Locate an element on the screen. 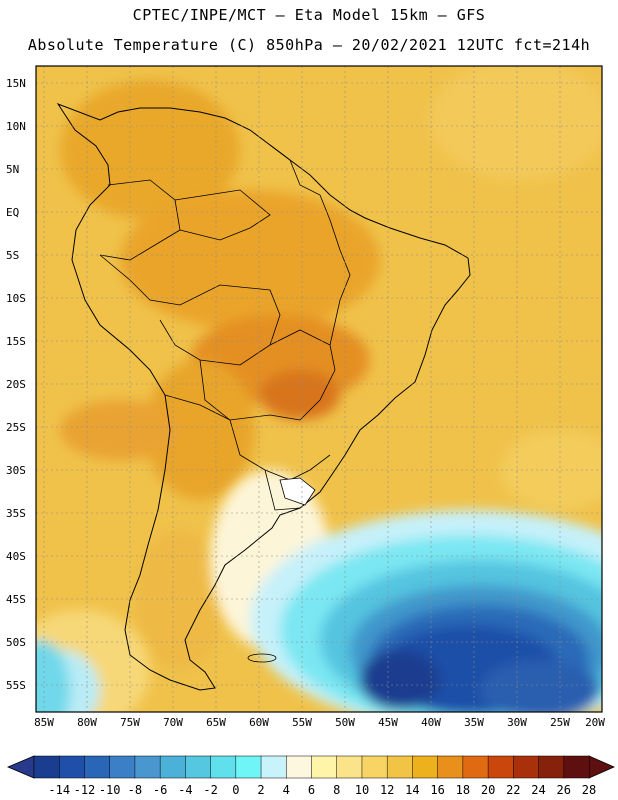 This screenshot has width=618, height=800. lat-label-5s: 5S is located at coordinates (13, 255).